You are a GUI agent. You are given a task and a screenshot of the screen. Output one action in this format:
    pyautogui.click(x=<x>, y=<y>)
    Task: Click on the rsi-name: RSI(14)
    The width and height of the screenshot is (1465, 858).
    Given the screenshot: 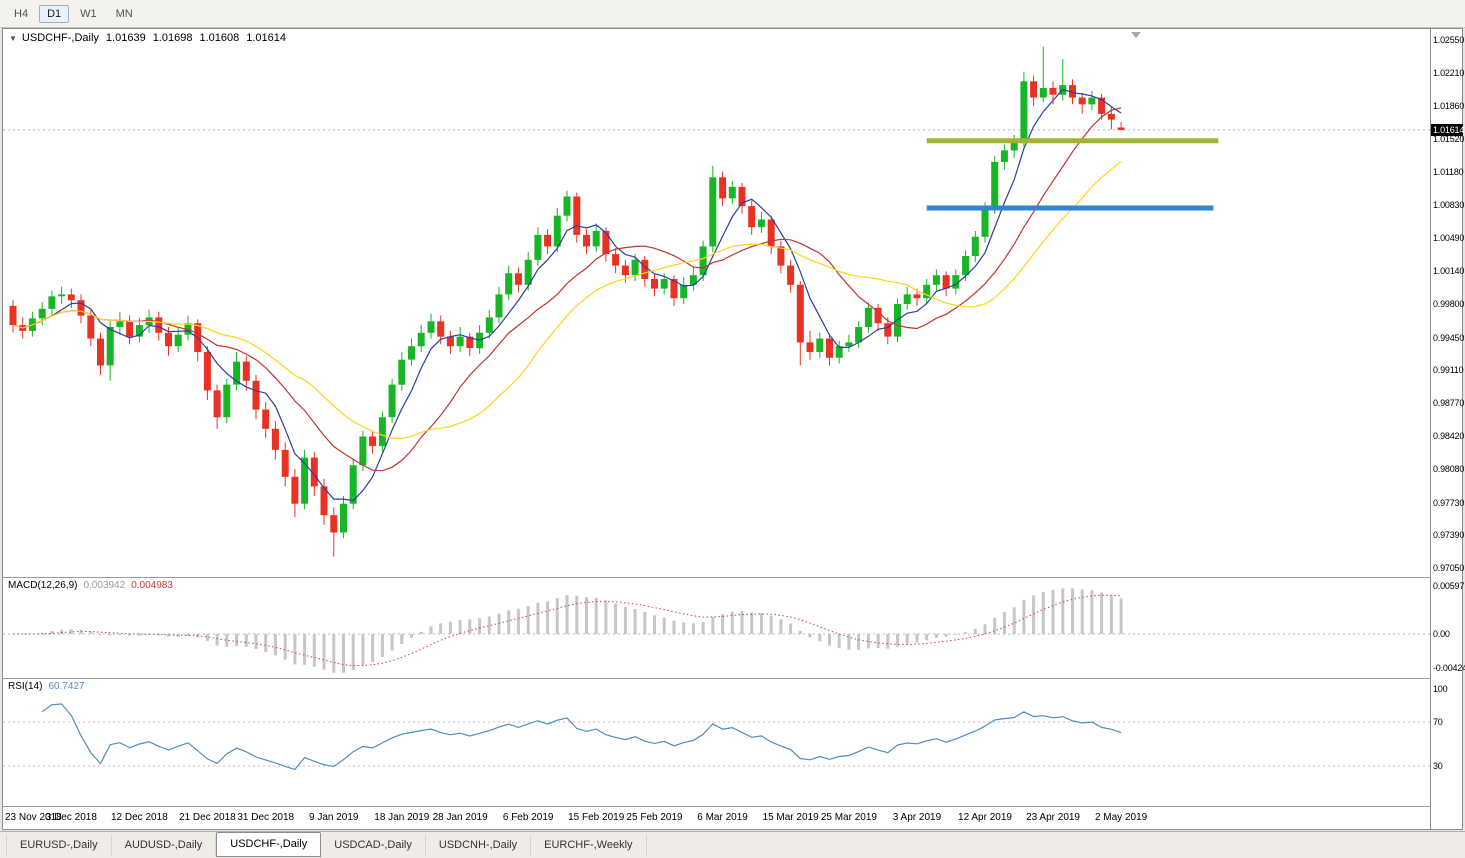 What is the action you would take?
    pyautogui.click(x=25, y=686)
    